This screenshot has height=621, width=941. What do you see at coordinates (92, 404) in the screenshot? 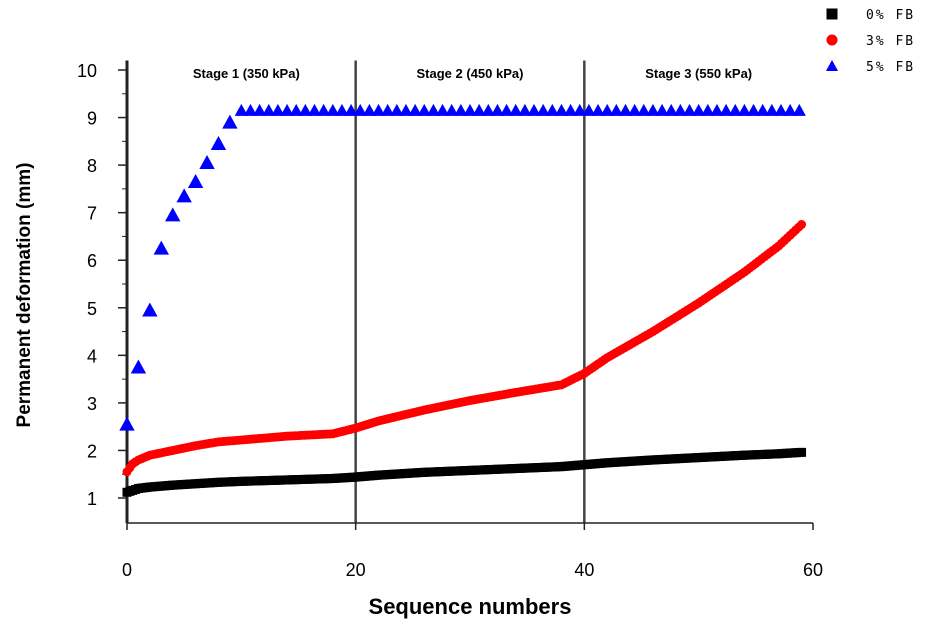
I see `y-tick-label-3: 3` at bounding box center [92, 404].